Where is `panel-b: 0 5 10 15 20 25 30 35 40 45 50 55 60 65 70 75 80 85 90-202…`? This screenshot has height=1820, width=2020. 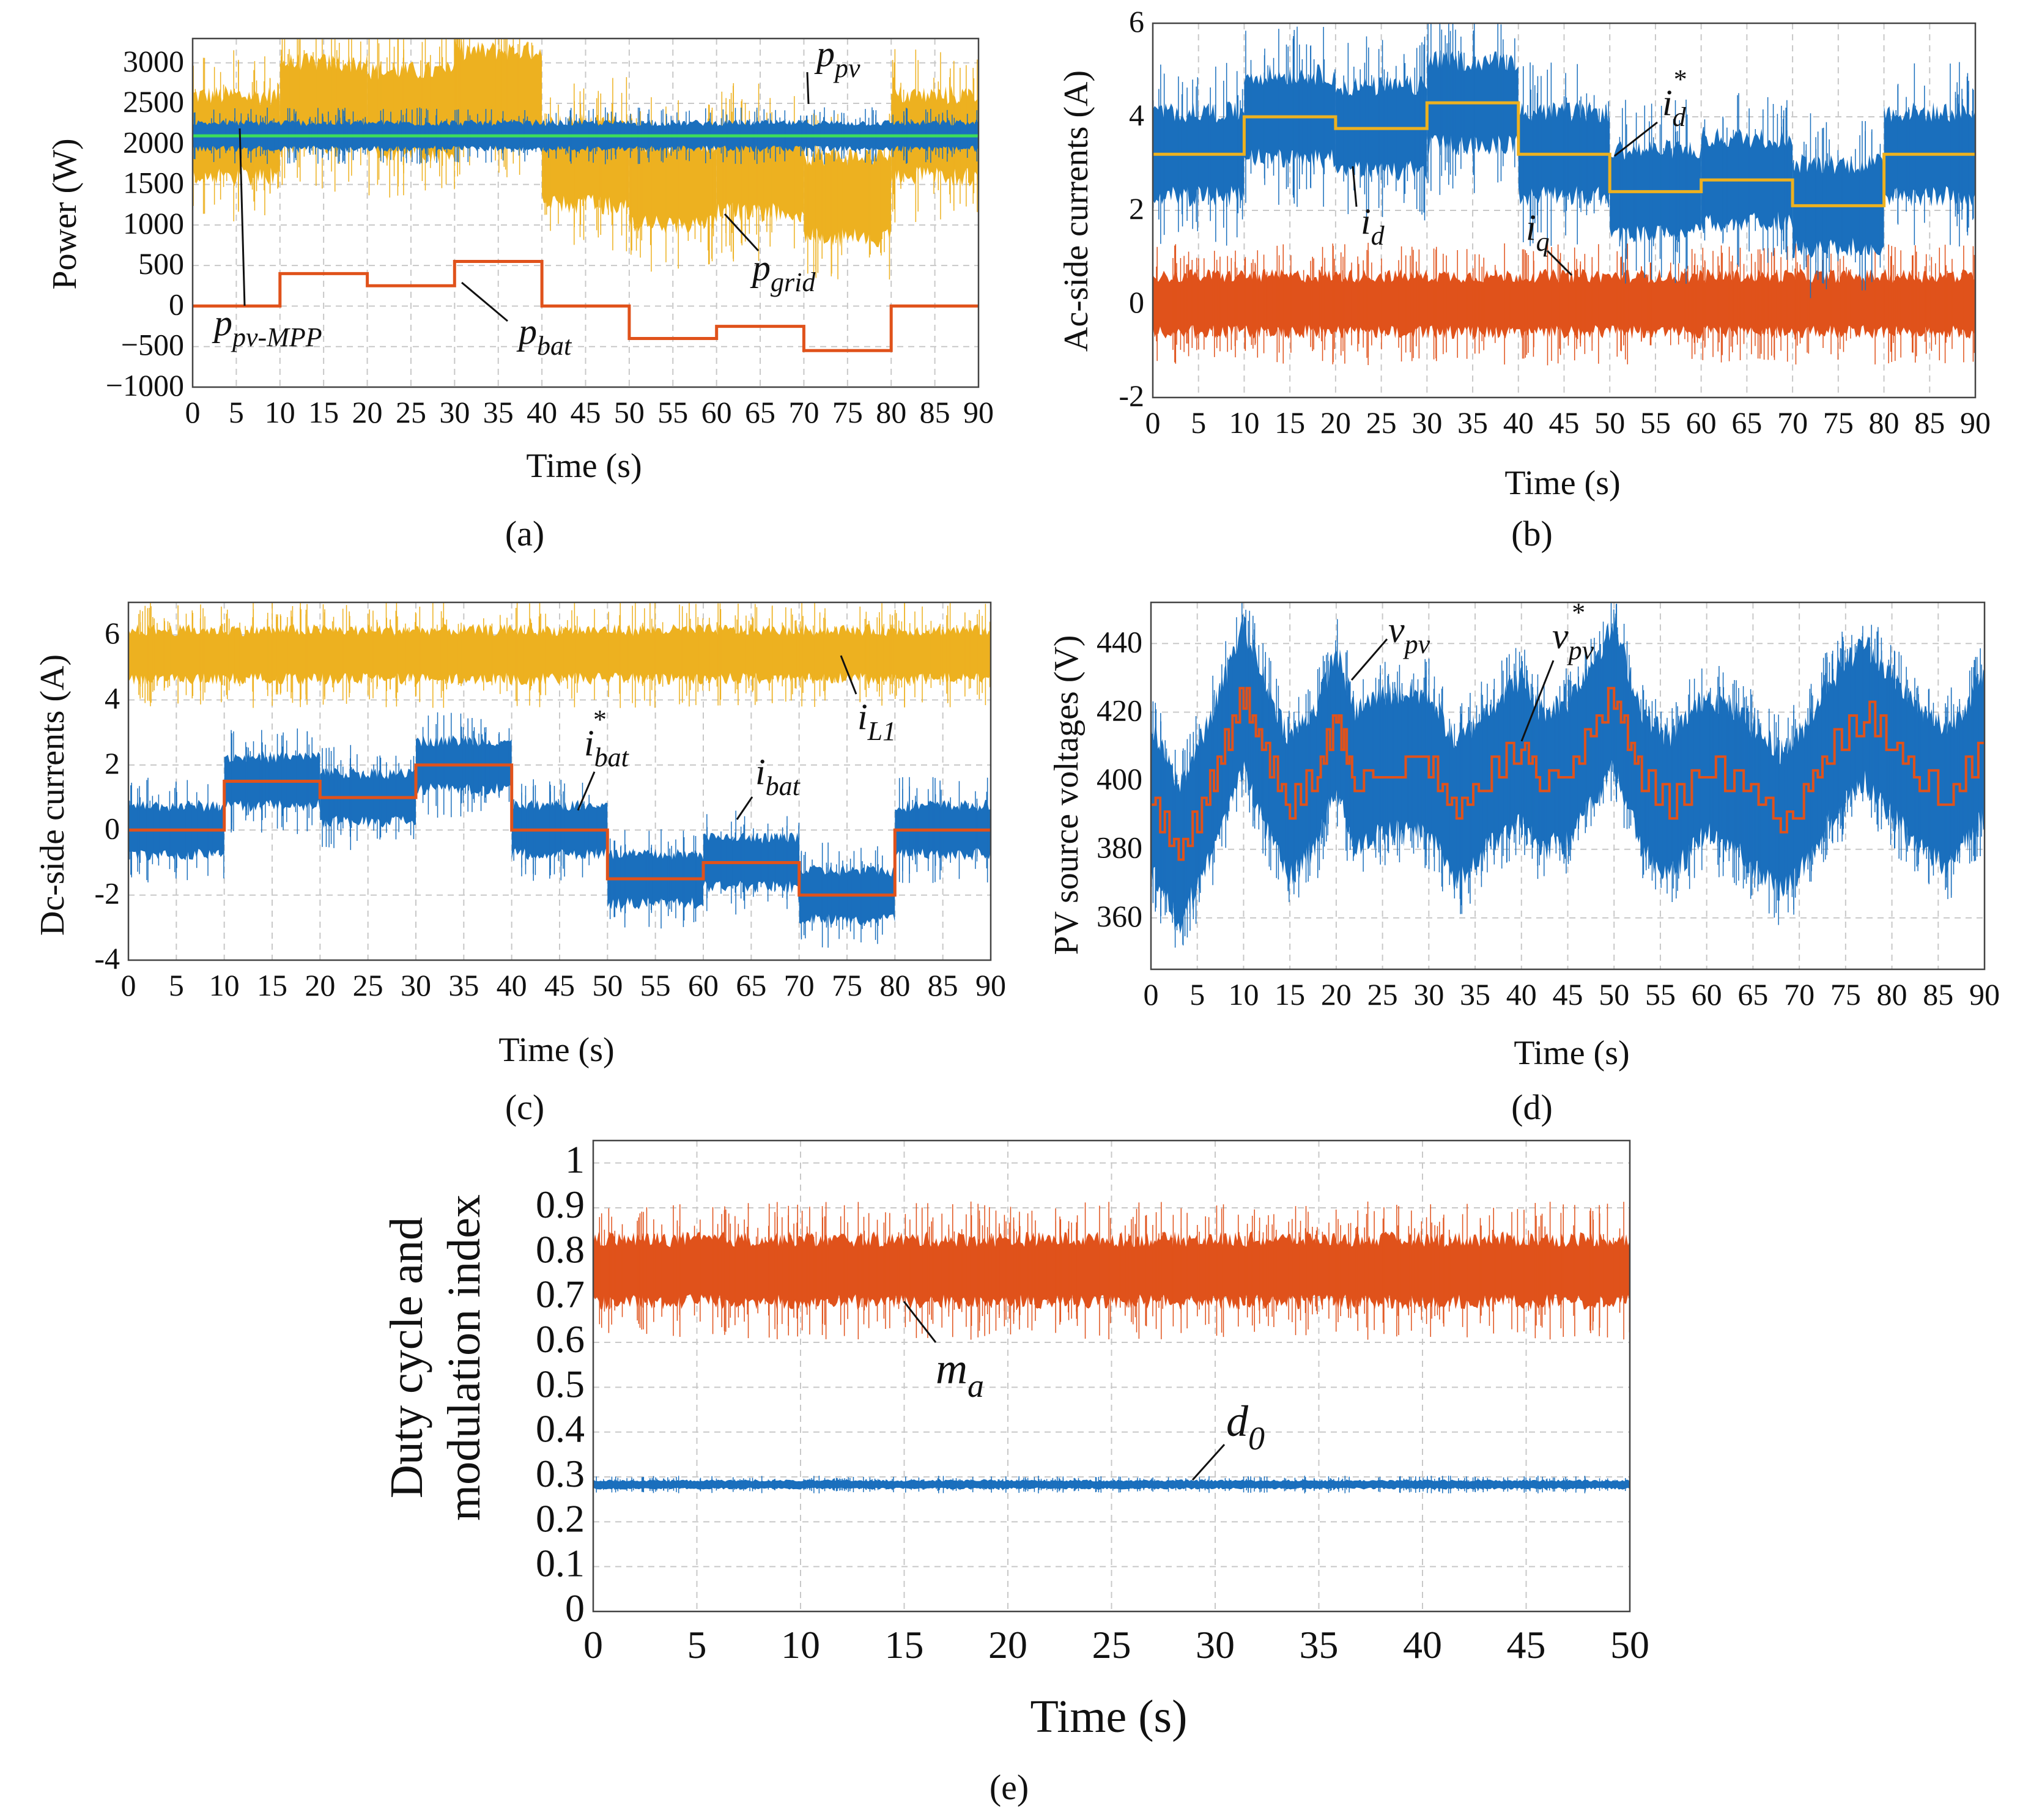 panel-b: 0 5 10 15 20 25 30 35 40 45 50 55 60 65 70 75 80 85 90-202… is located at coordinates (1555, 222).